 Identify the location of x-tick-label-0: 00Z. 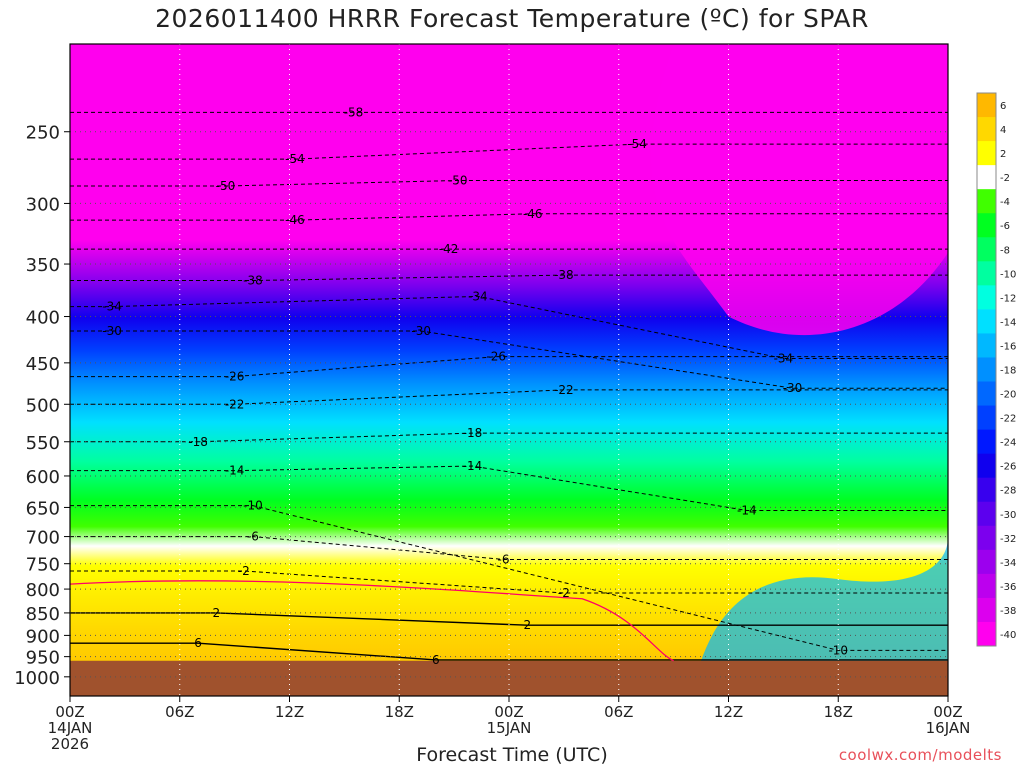
(69, 712).